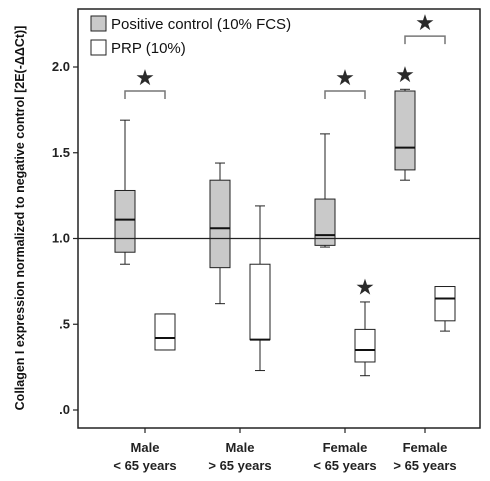 The image size is (490, 481). I want to click on box-s1-c0, so click(165, 332).